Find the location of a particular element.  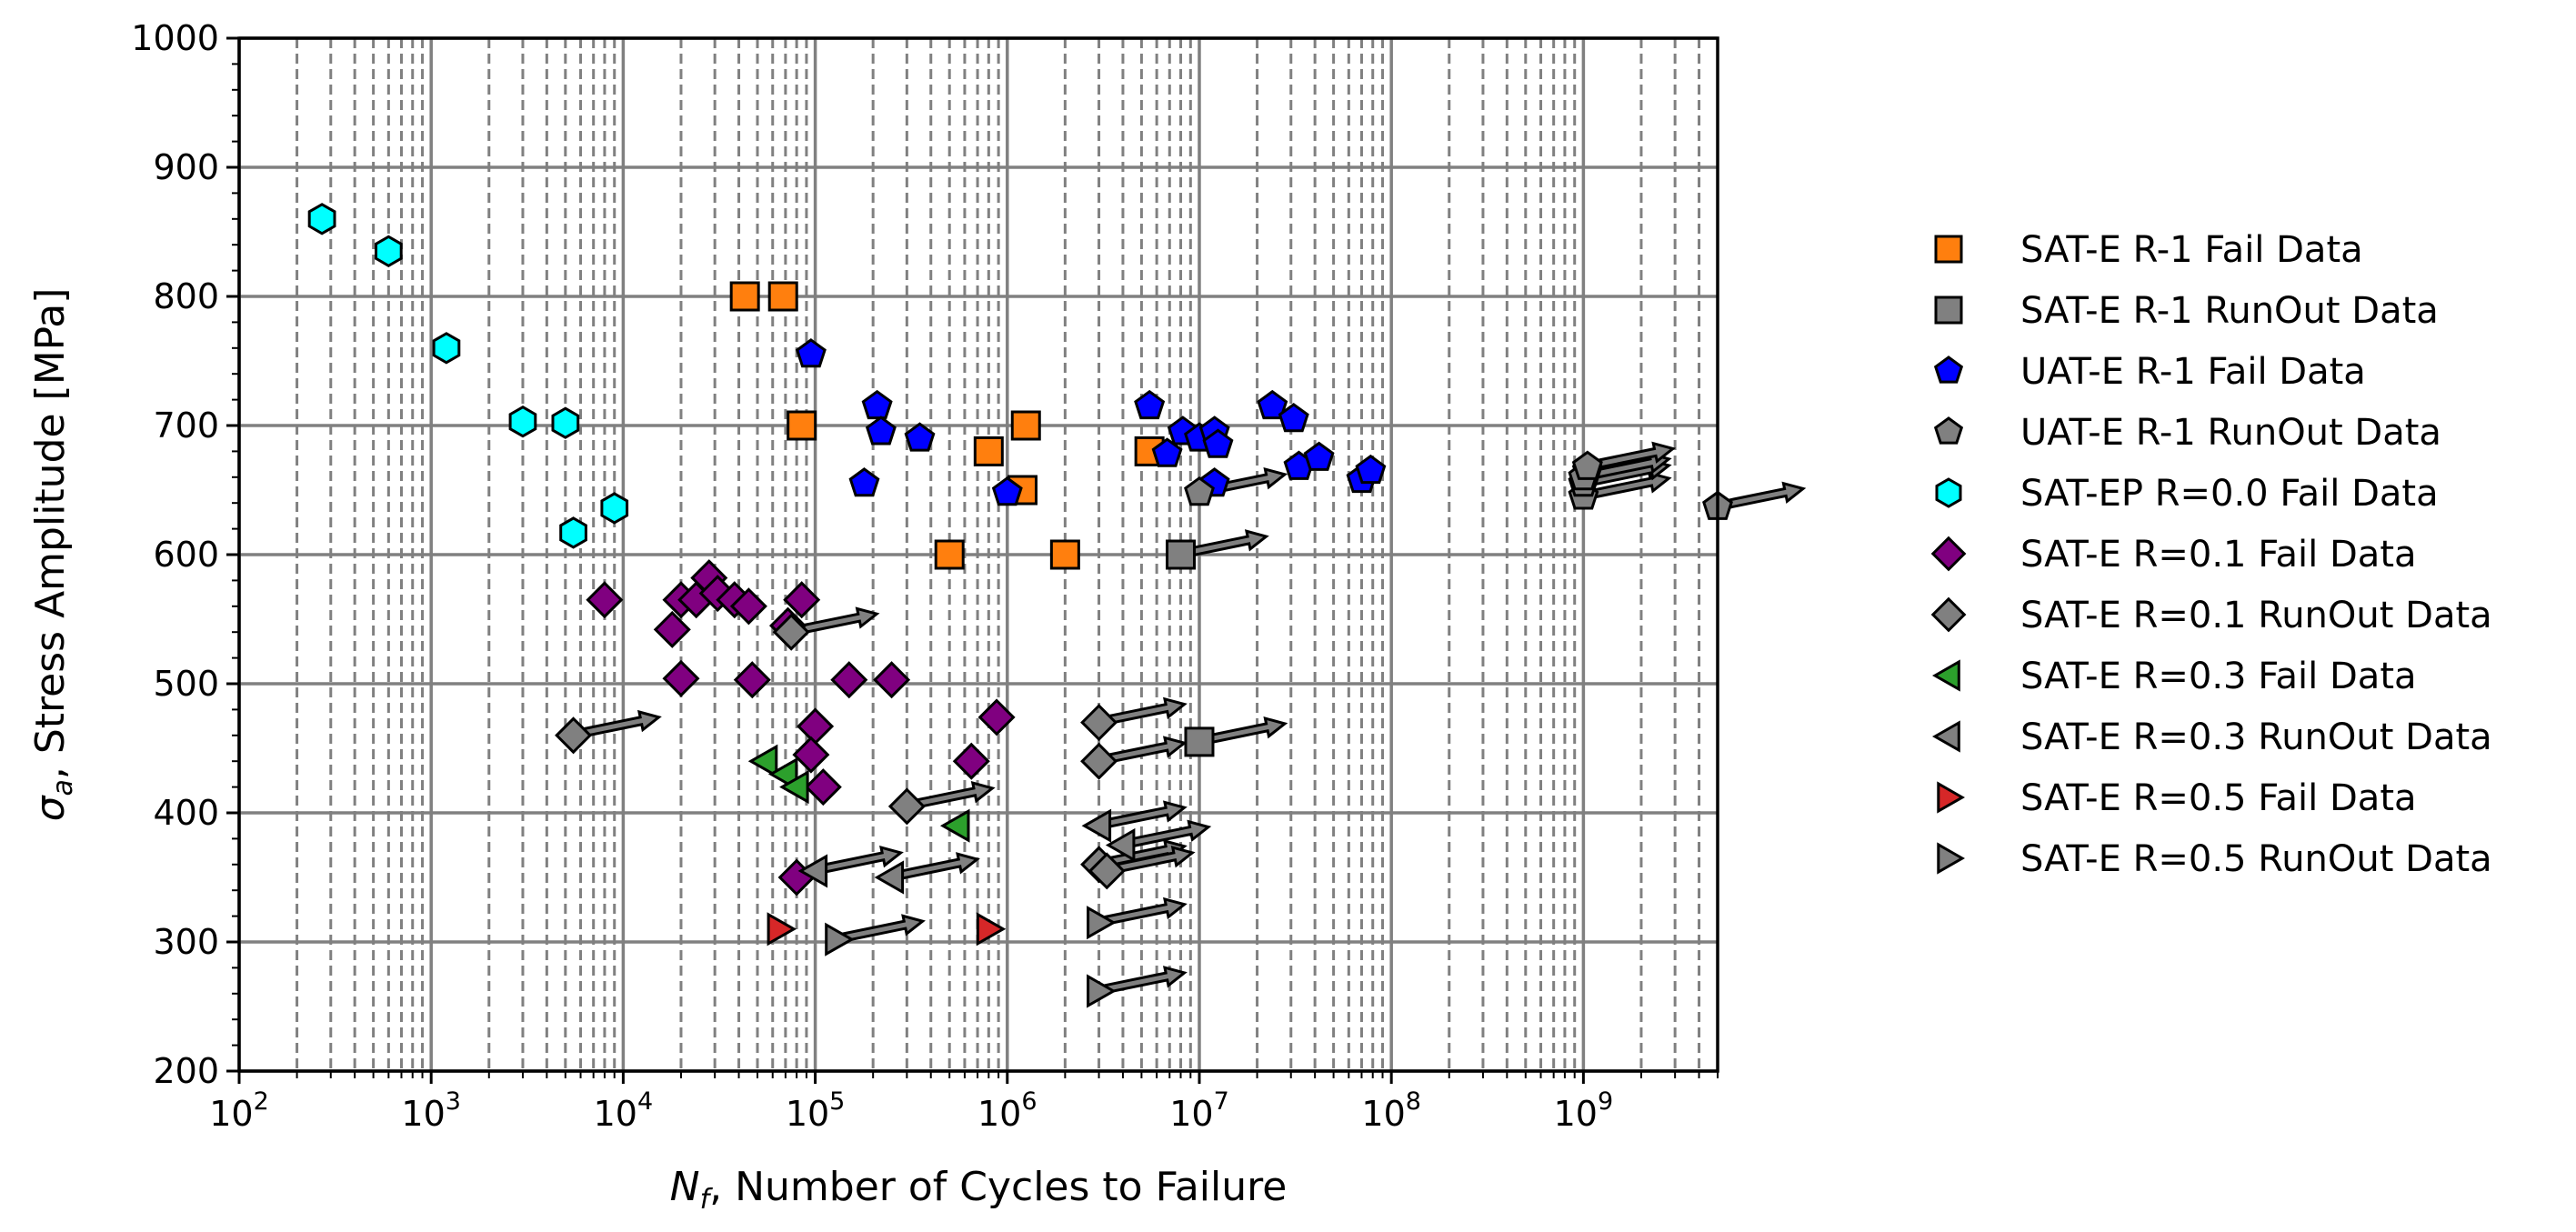

legend-label: SAT-E R=0.3 Fail Data is located at coordinates (2218, 677).